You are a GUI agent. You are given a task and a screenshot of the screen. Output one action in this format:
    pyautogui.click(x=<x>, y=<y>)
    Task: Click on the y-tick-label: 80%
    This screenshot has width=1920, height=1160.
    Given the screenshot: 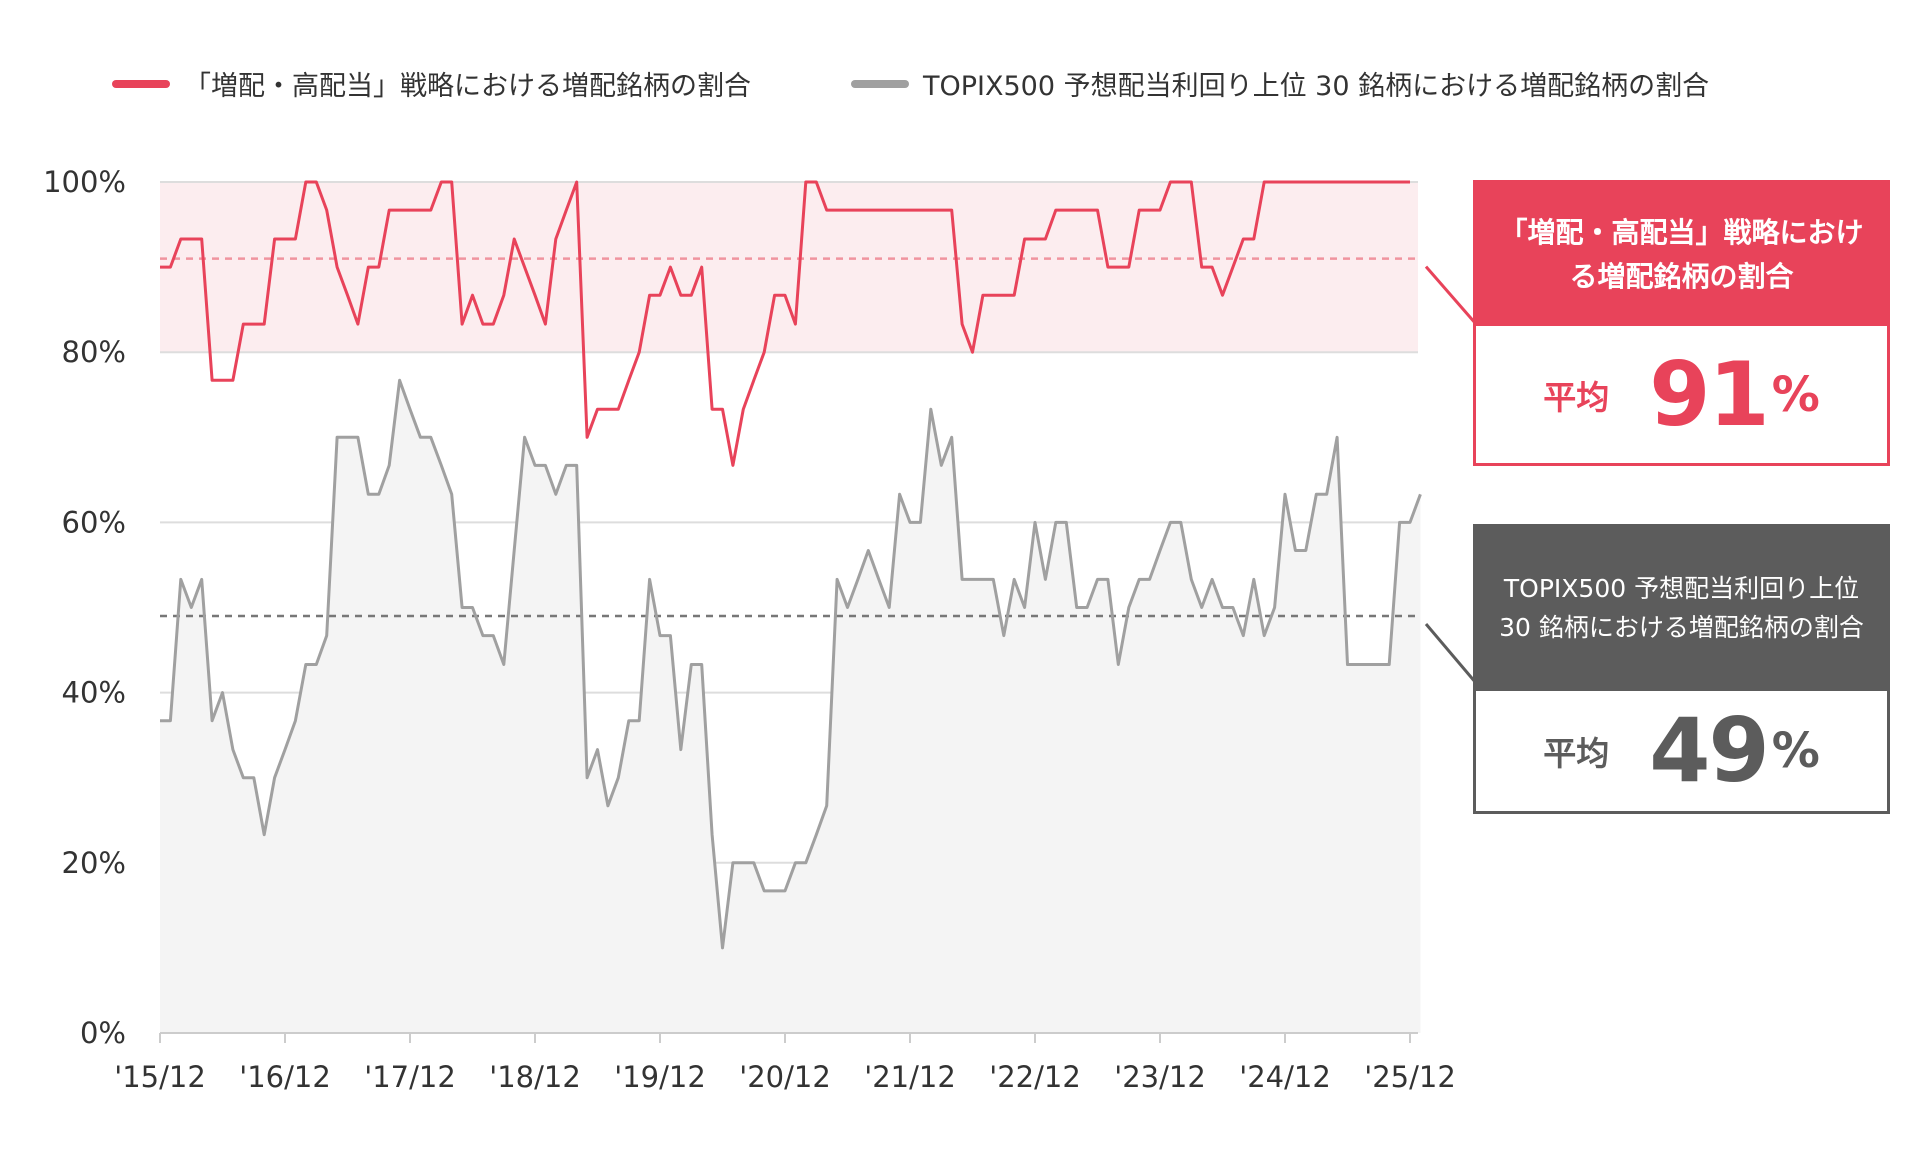 What is the action you would take?
    pyautogui.click(x=94, y=352)
    